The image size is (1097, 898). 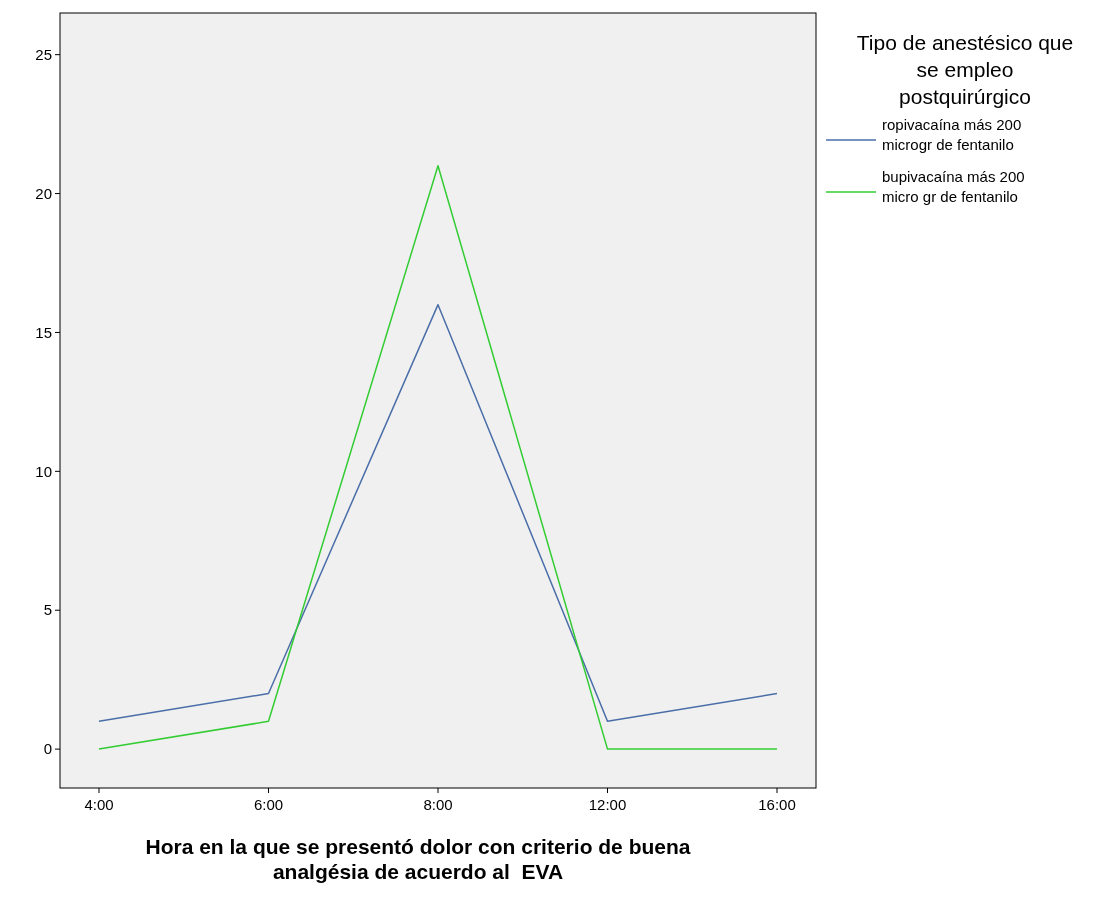 What do you see at coordinates (43, 54) in the screenshot?
I see `y-tick-label: 25` at bounding box center [43, 54].